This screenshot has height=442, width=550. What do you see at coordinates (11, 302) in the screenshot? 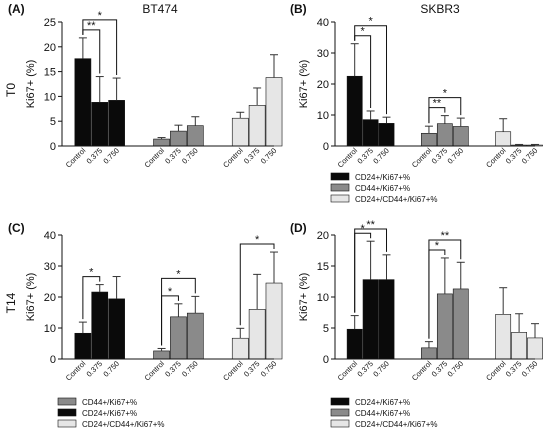
I see `row-label-t14: T14` at bounding box center [11, 302].